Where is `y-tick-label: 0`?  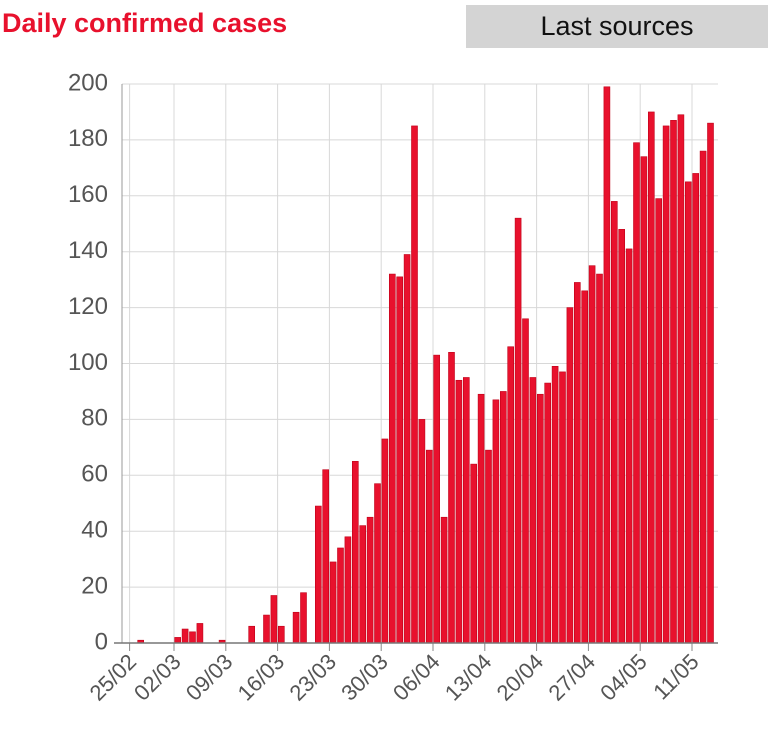 y-tick-label: 0 is located at coordinates (101, 641).